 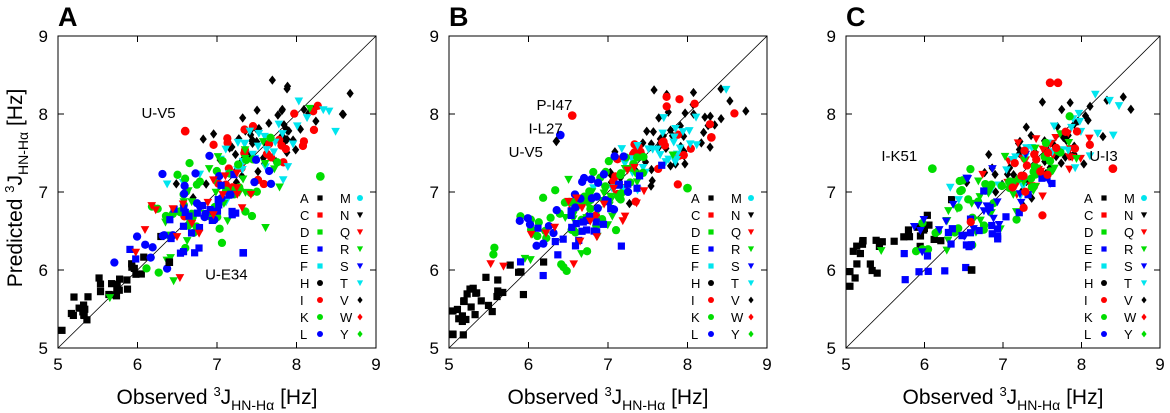 I want to click on legend-label: D, so click(x=695, y=232).